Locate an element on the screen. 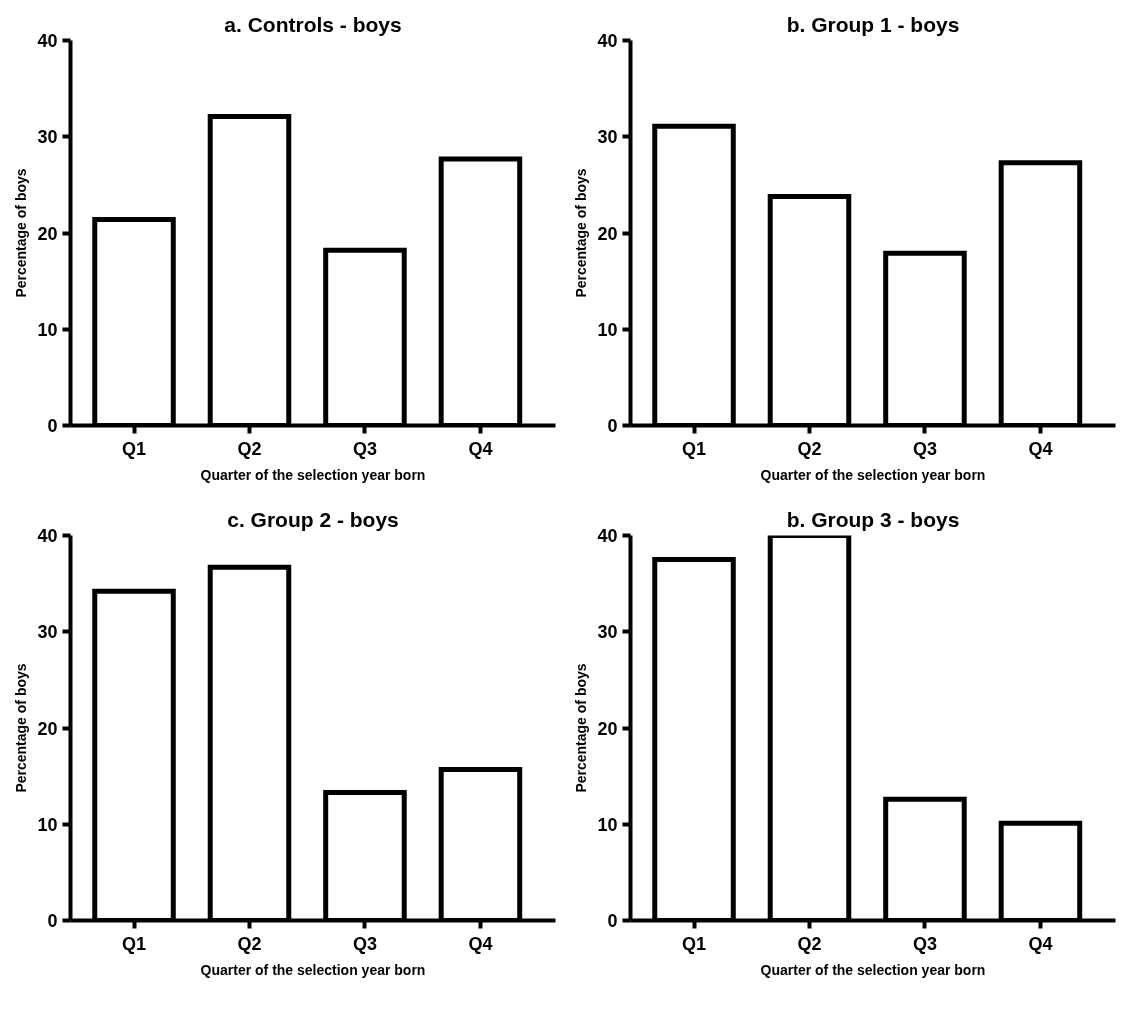 The width and height of the screenshot is (1128, 1011). chart-title: a. Controls - boys is located at coordinates (313, 24).